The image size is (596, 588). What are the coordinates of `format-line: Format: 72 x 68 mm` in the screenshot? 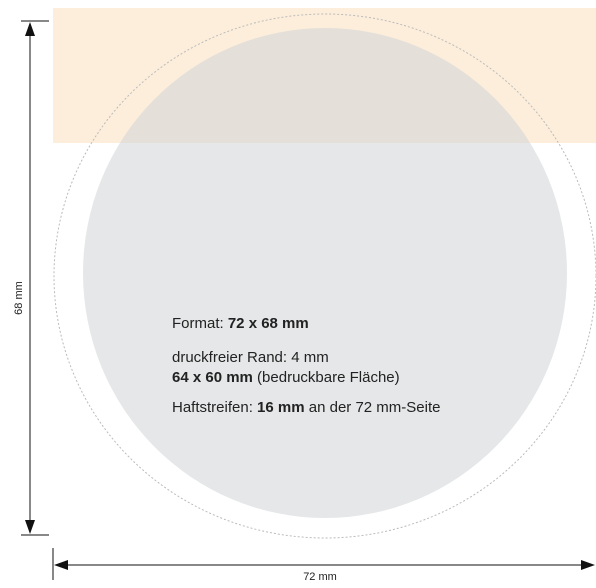 It's located at (362, 324).